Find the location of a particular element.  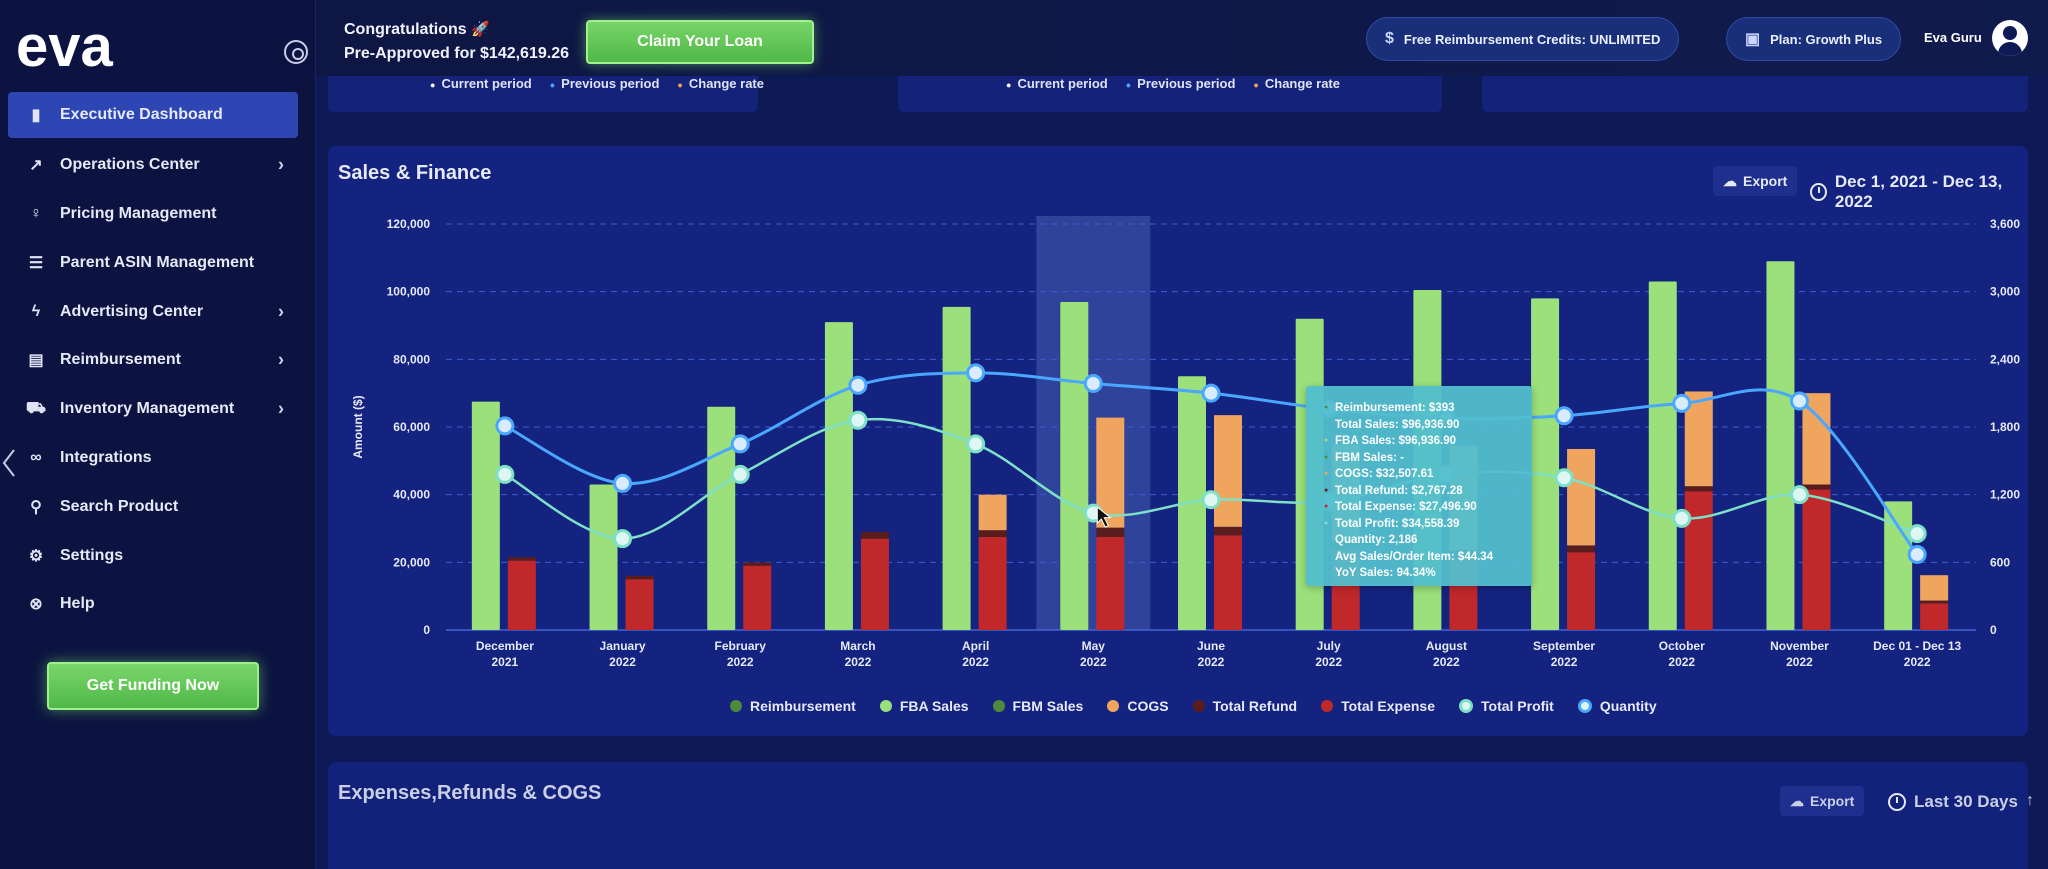

export-label: Export is located at coordinates (1832, 801).